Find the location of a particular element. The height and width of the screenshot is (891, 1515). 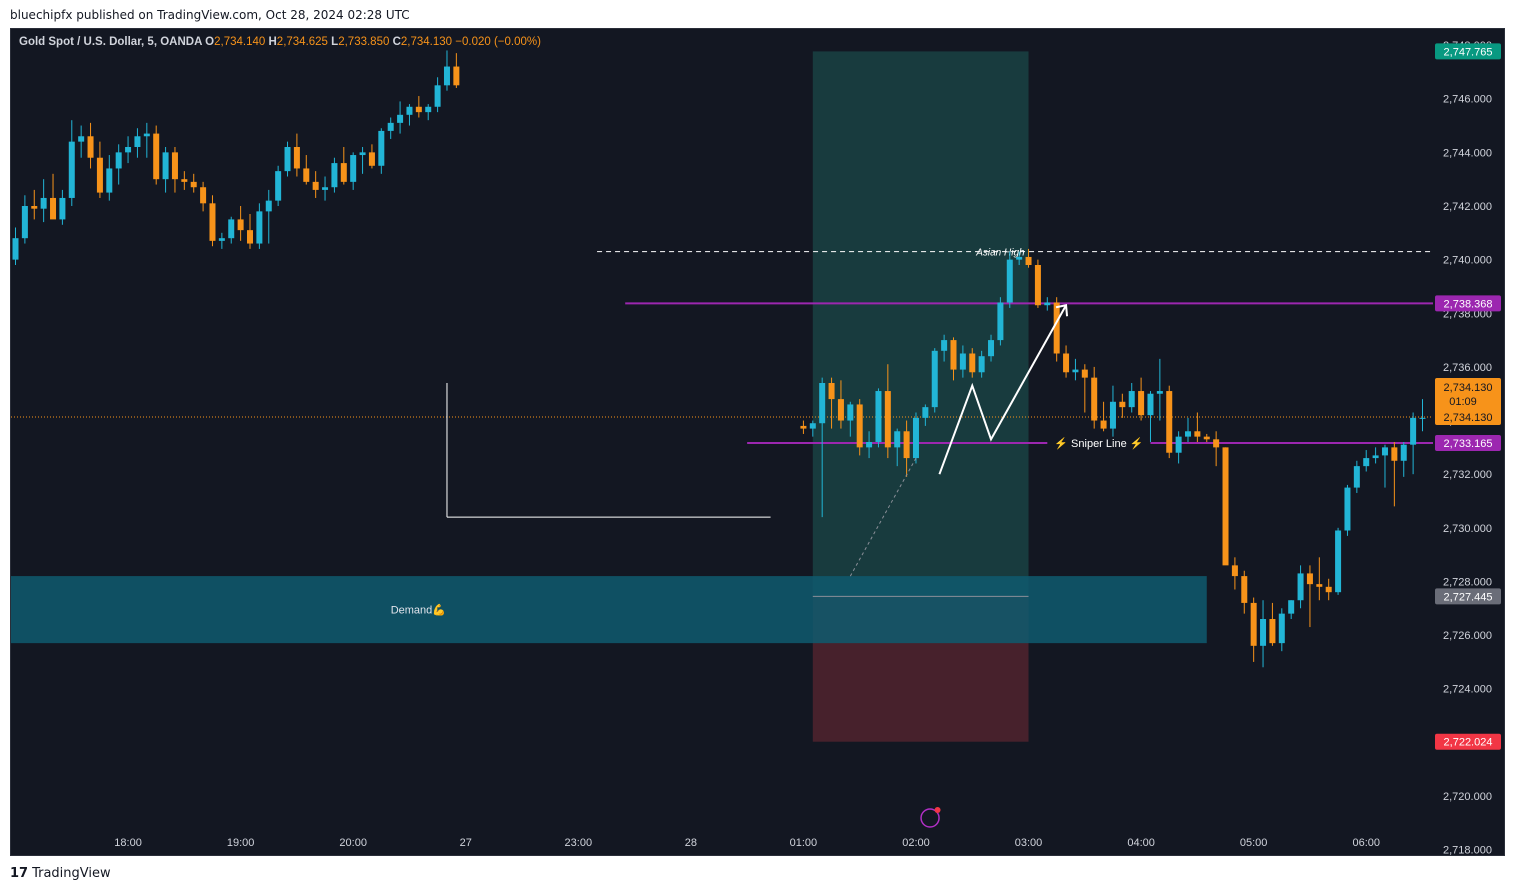

target-tag-label: 2,738.368 is located at coordinates (1468, 304).